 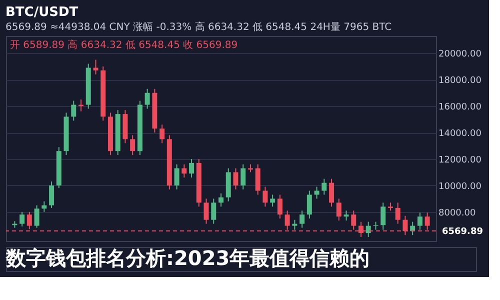 I want to click on y-tick-label: 10000.00, so click(x=460, y=187).